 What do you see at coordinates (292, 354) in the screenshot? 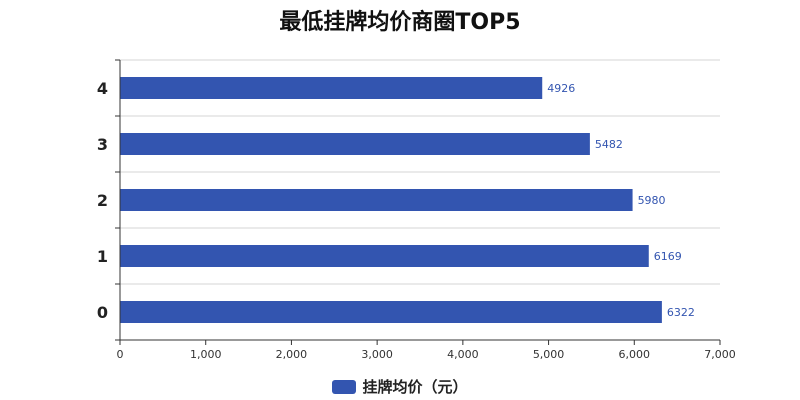
I see `x-tick-label: 2,000` at bounding box center [292, 354].